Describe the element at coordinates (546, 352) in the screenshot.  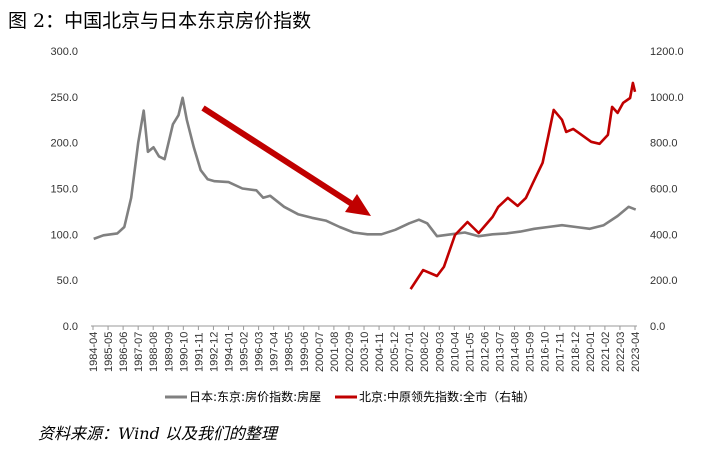
I see `x-tick-label: 2016-10` at that location.